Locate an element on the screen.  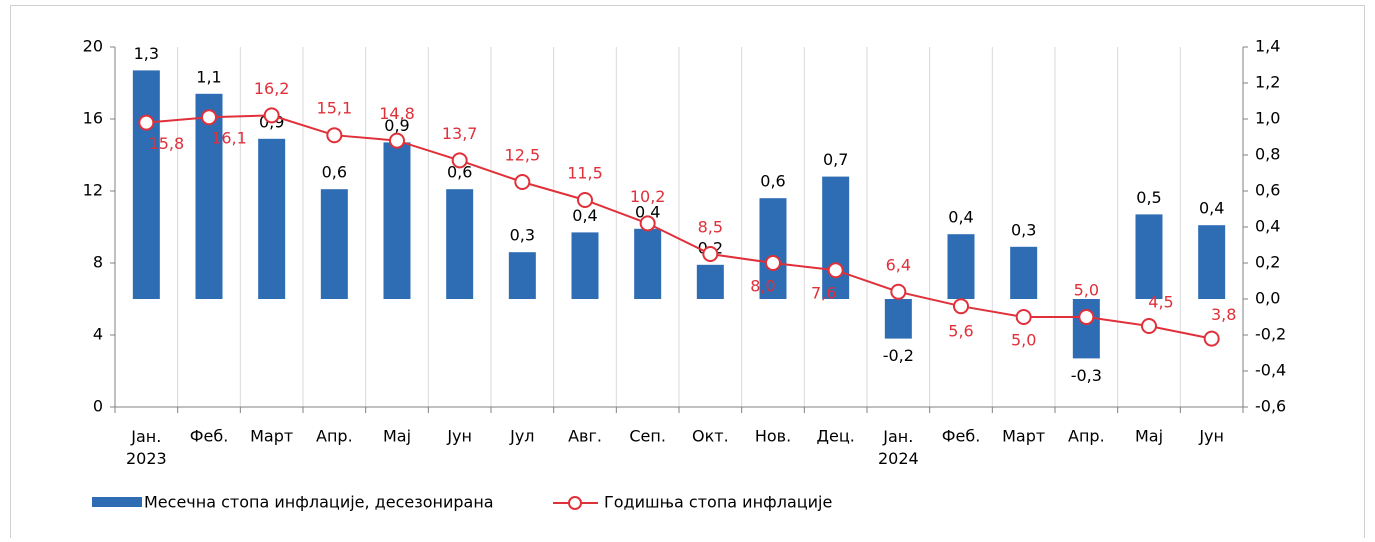
line-label: 5,6 is located at coordinates (960, 331).